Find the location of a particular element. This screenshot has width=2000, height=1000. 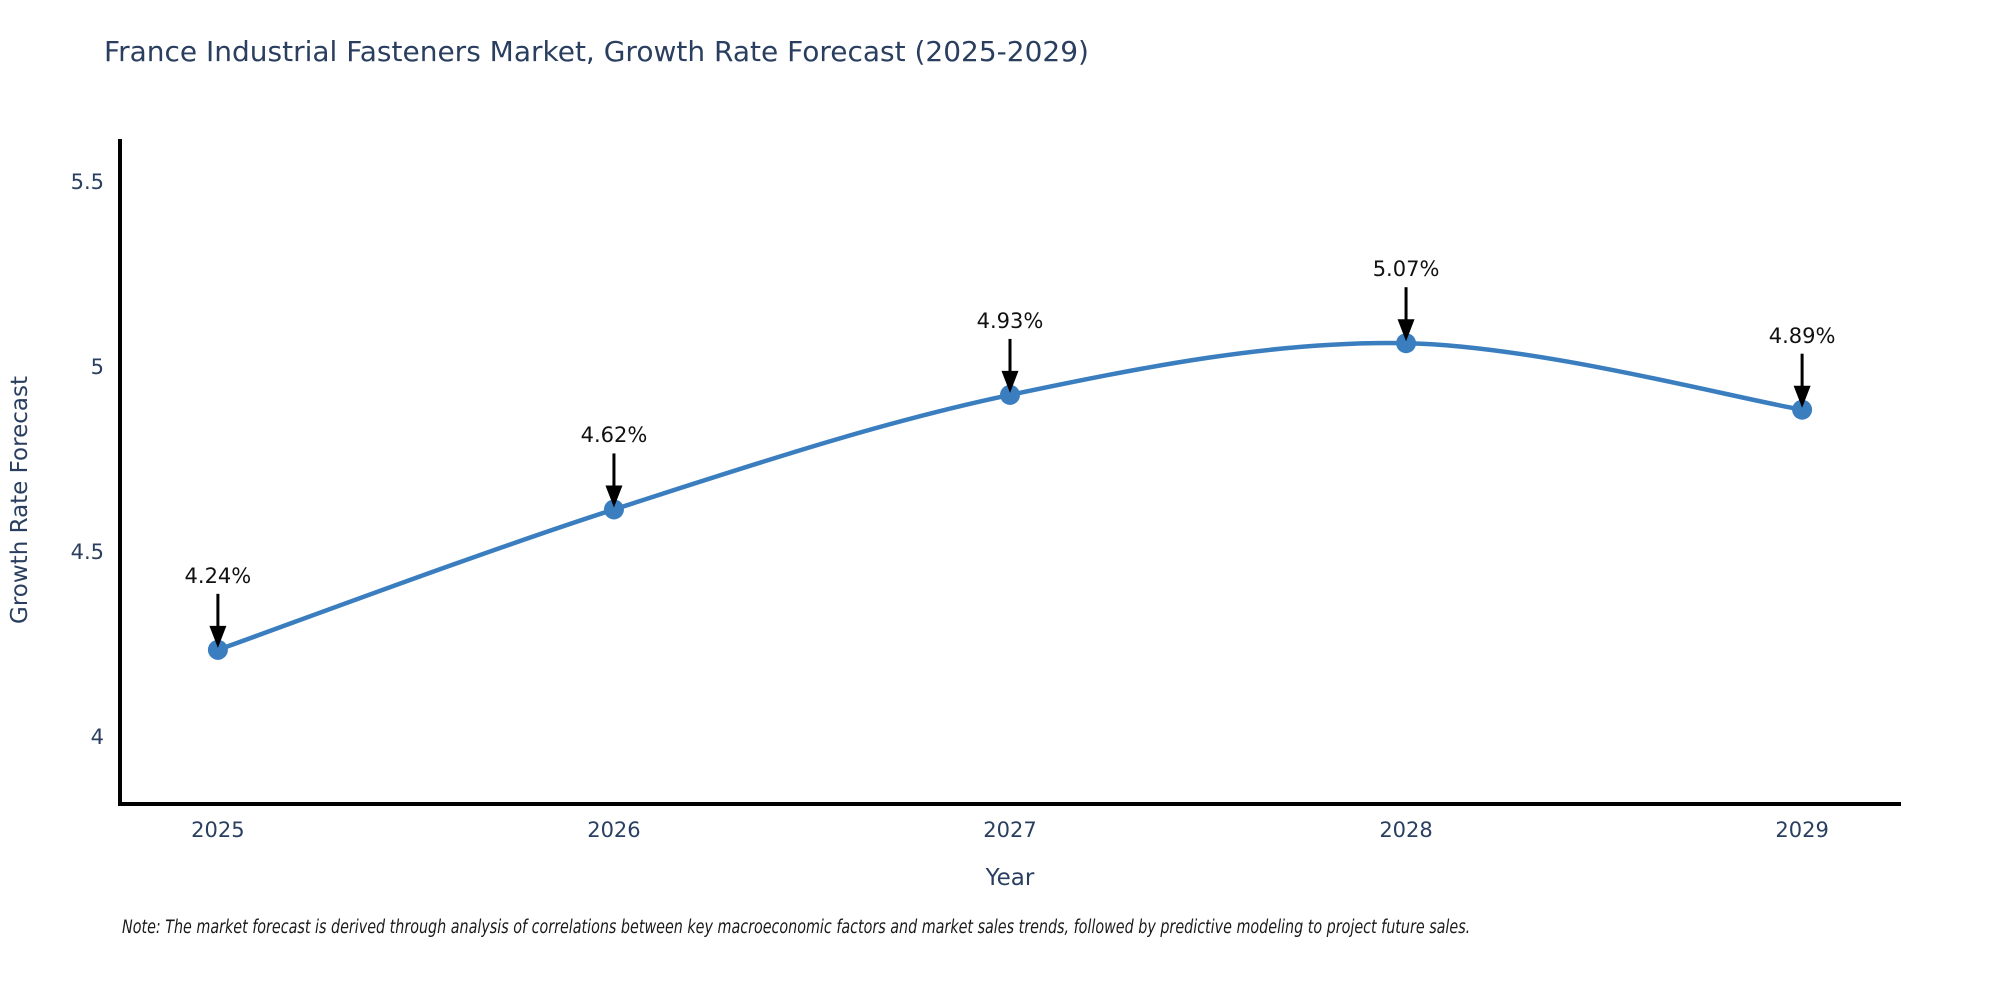

x-axis-tick-label: 2026 is located at coordinates (614, 830).